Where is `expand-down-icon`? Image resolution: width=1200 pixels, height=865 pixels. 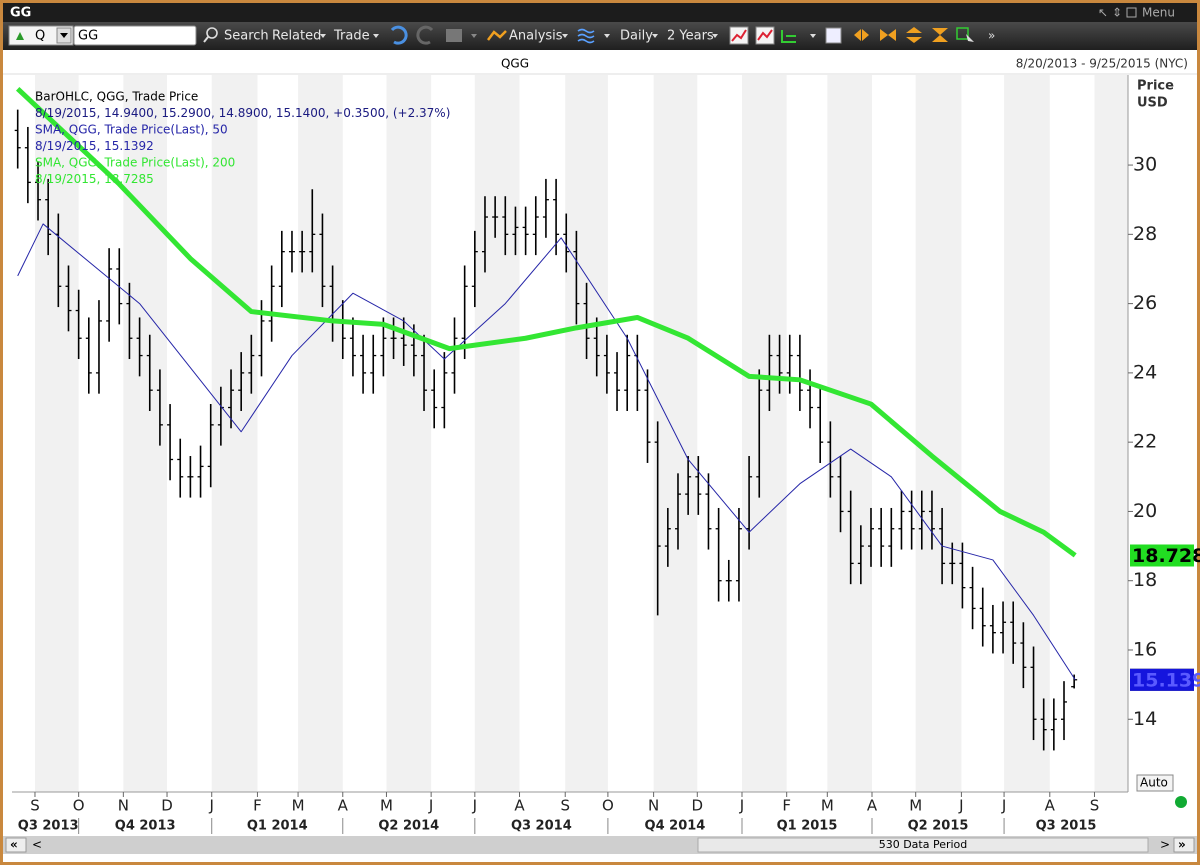
expand-down-icon is located at coordinates (914, 40).